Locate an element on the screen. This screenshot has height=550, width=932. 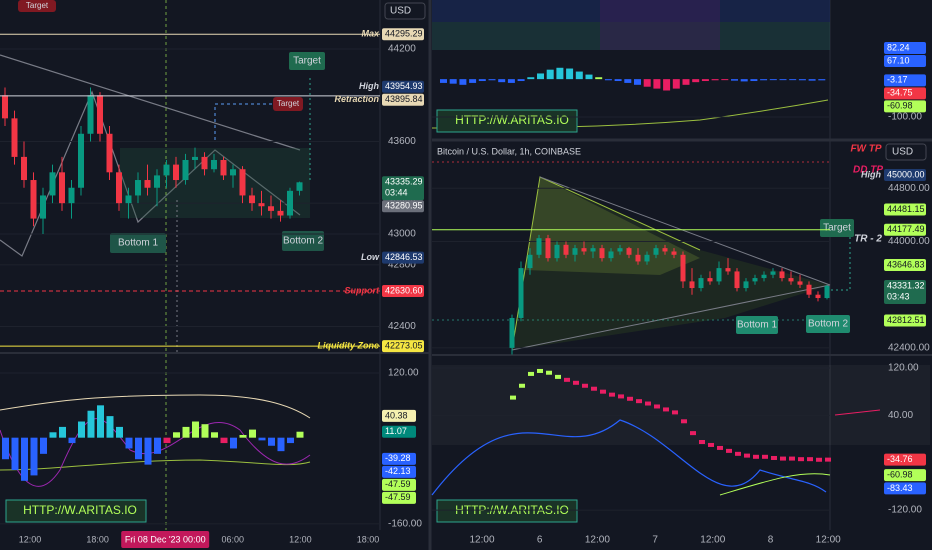
price-tag-label: 40.38 is located at coordinates (396, 415).